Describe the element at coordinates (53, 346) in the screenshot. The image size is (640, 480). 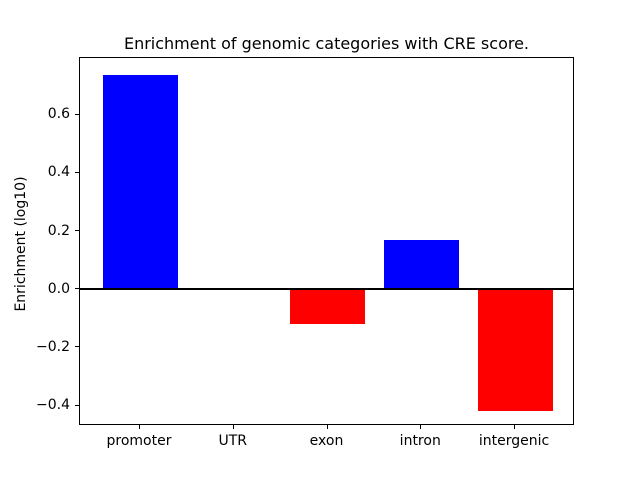
I see `y-tick-label: −0.2` at that location.